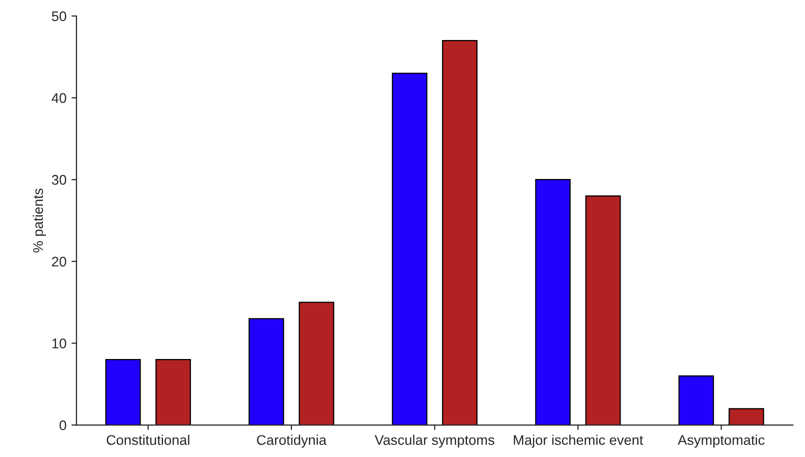 Image resolution: width=805 pixels, height=457 pixels. I want to click on x-tick-label: Vascular symptoms, so click(434, 441).